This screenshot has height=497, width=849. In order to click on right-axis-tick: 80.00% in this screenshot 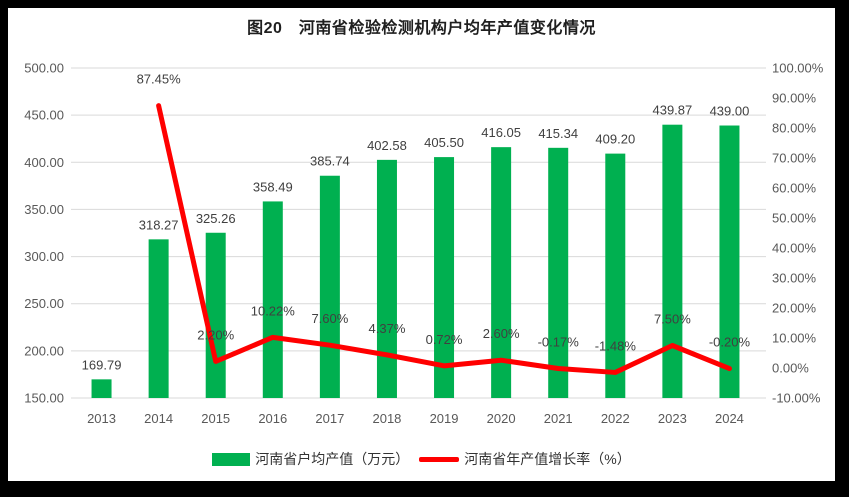, I will do `click(794, 128)`.